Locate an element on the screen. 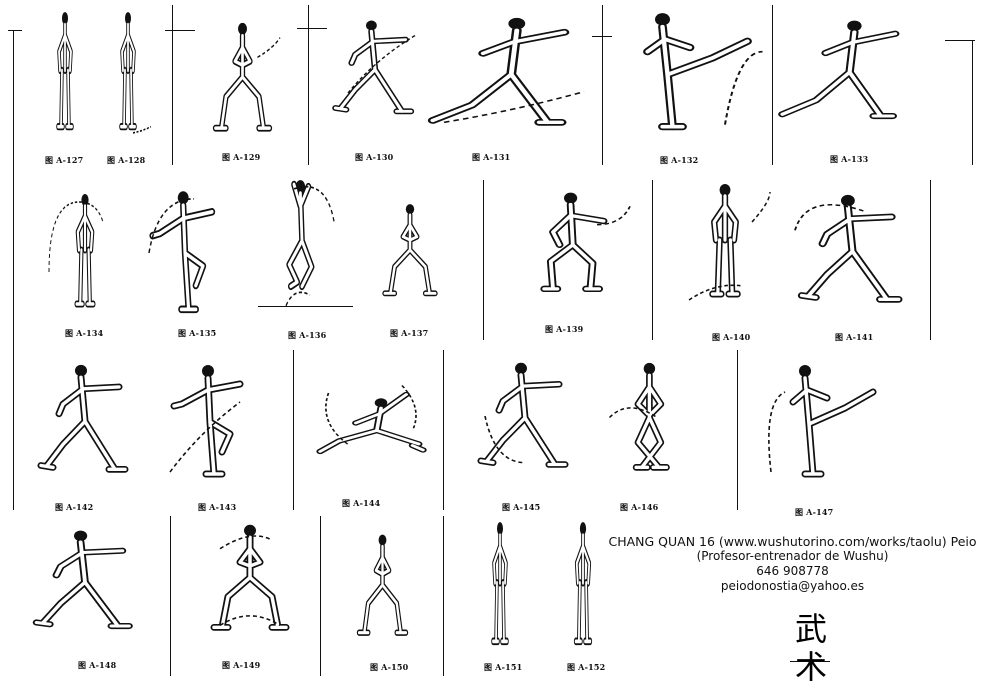 This screenshot has height=691, width=985. figure-f146 is located at coordinates (647, 417).